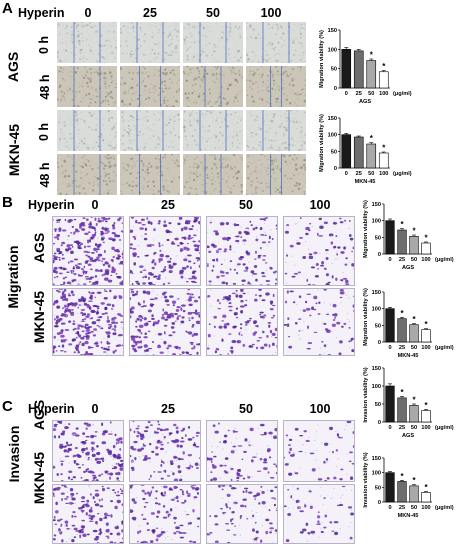 The height and width of the screenshot is (544, 474). What do you see at coordinates (150, 13) in the screenshot?
I see `conc-25-a: 25` at bounding box center [150, 13].